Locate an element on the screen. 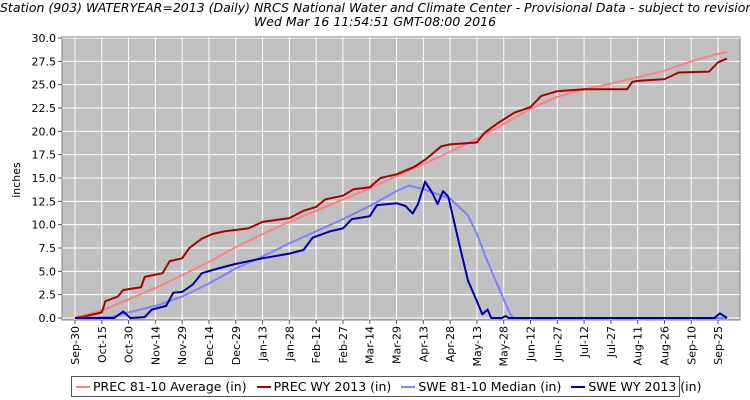 The height and width of the screenshot is (400, 750). x-tick-label: Nov-29 is located at coordinates (182, 345).